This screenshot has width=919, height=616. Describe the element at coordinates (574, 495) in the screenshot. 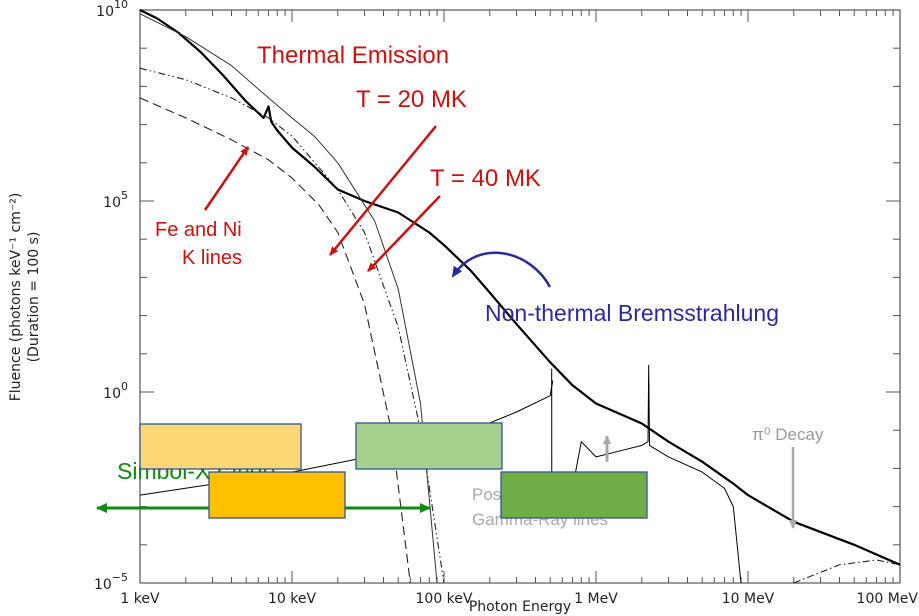

I see `overlay-box-green` at that location.